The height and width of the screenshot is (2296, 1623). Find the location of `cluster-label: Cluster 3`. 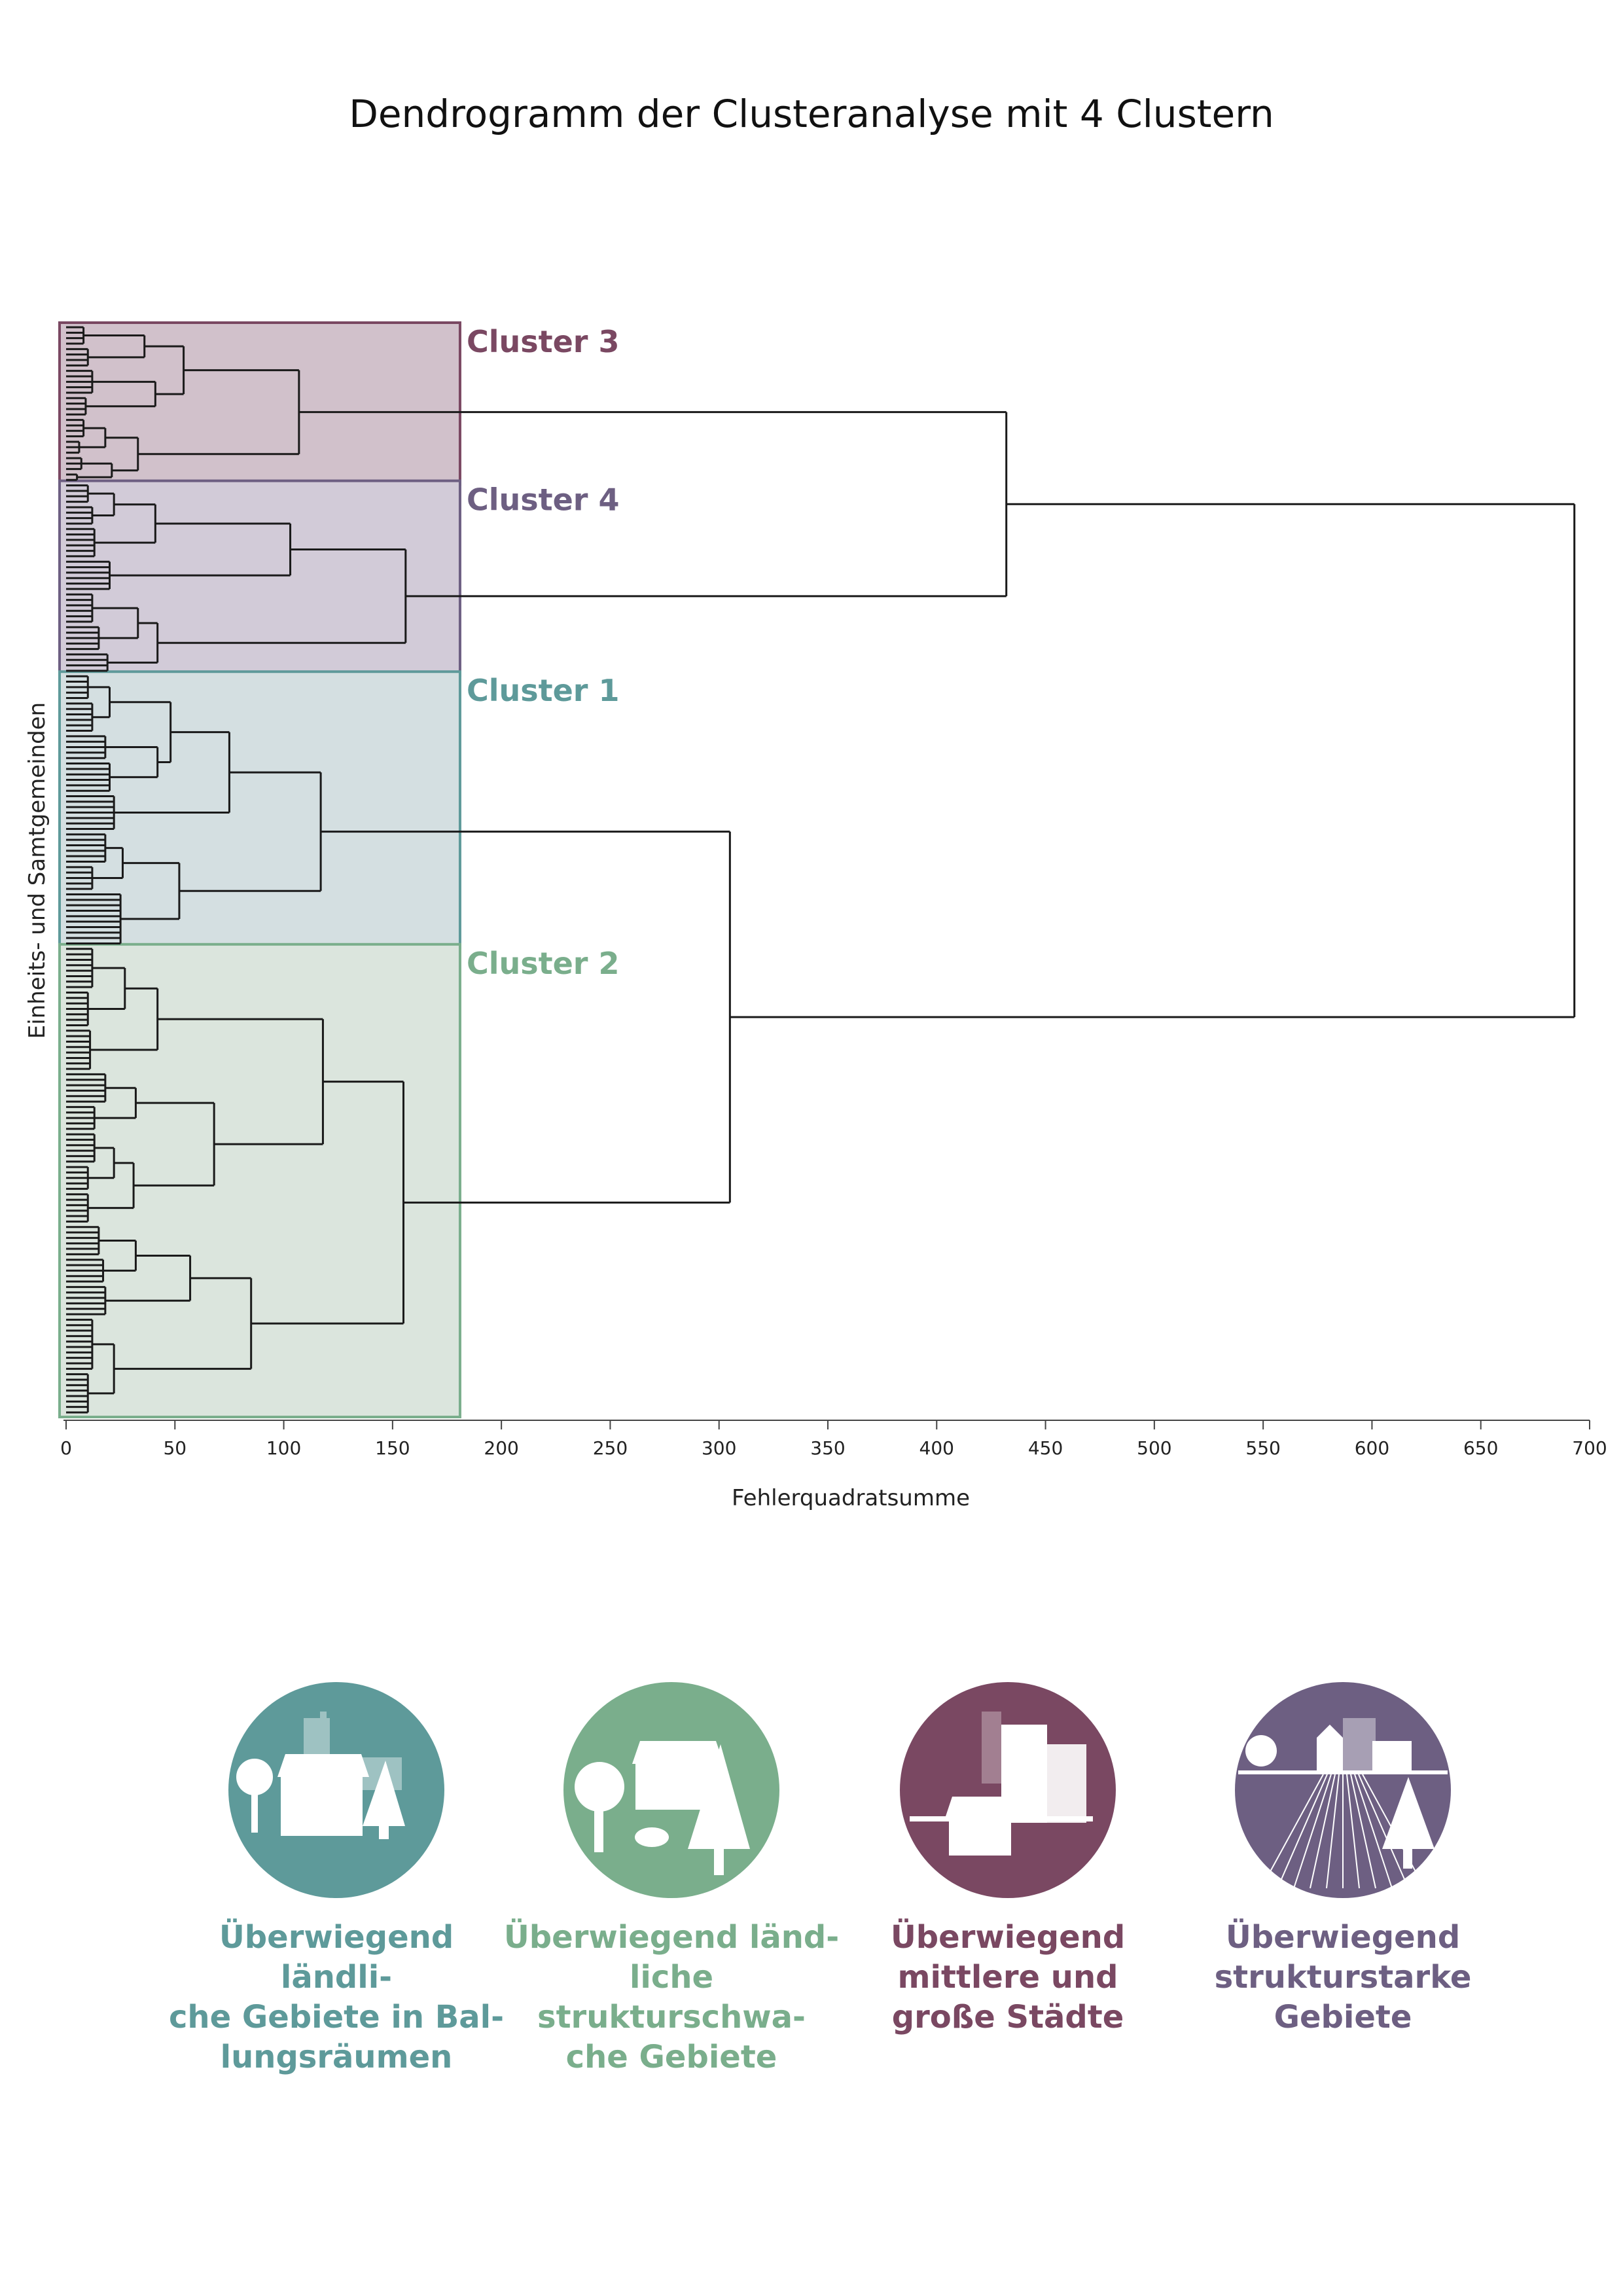

cluster-label: Cluster 3 is located at coordinates (543, 341).